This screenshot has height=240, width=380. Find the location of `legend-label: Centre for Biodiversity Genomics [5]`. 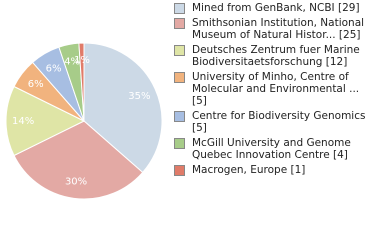

legend-label: Centre for Biodiversity Genomics [5] is located at coordinates (279, 122).